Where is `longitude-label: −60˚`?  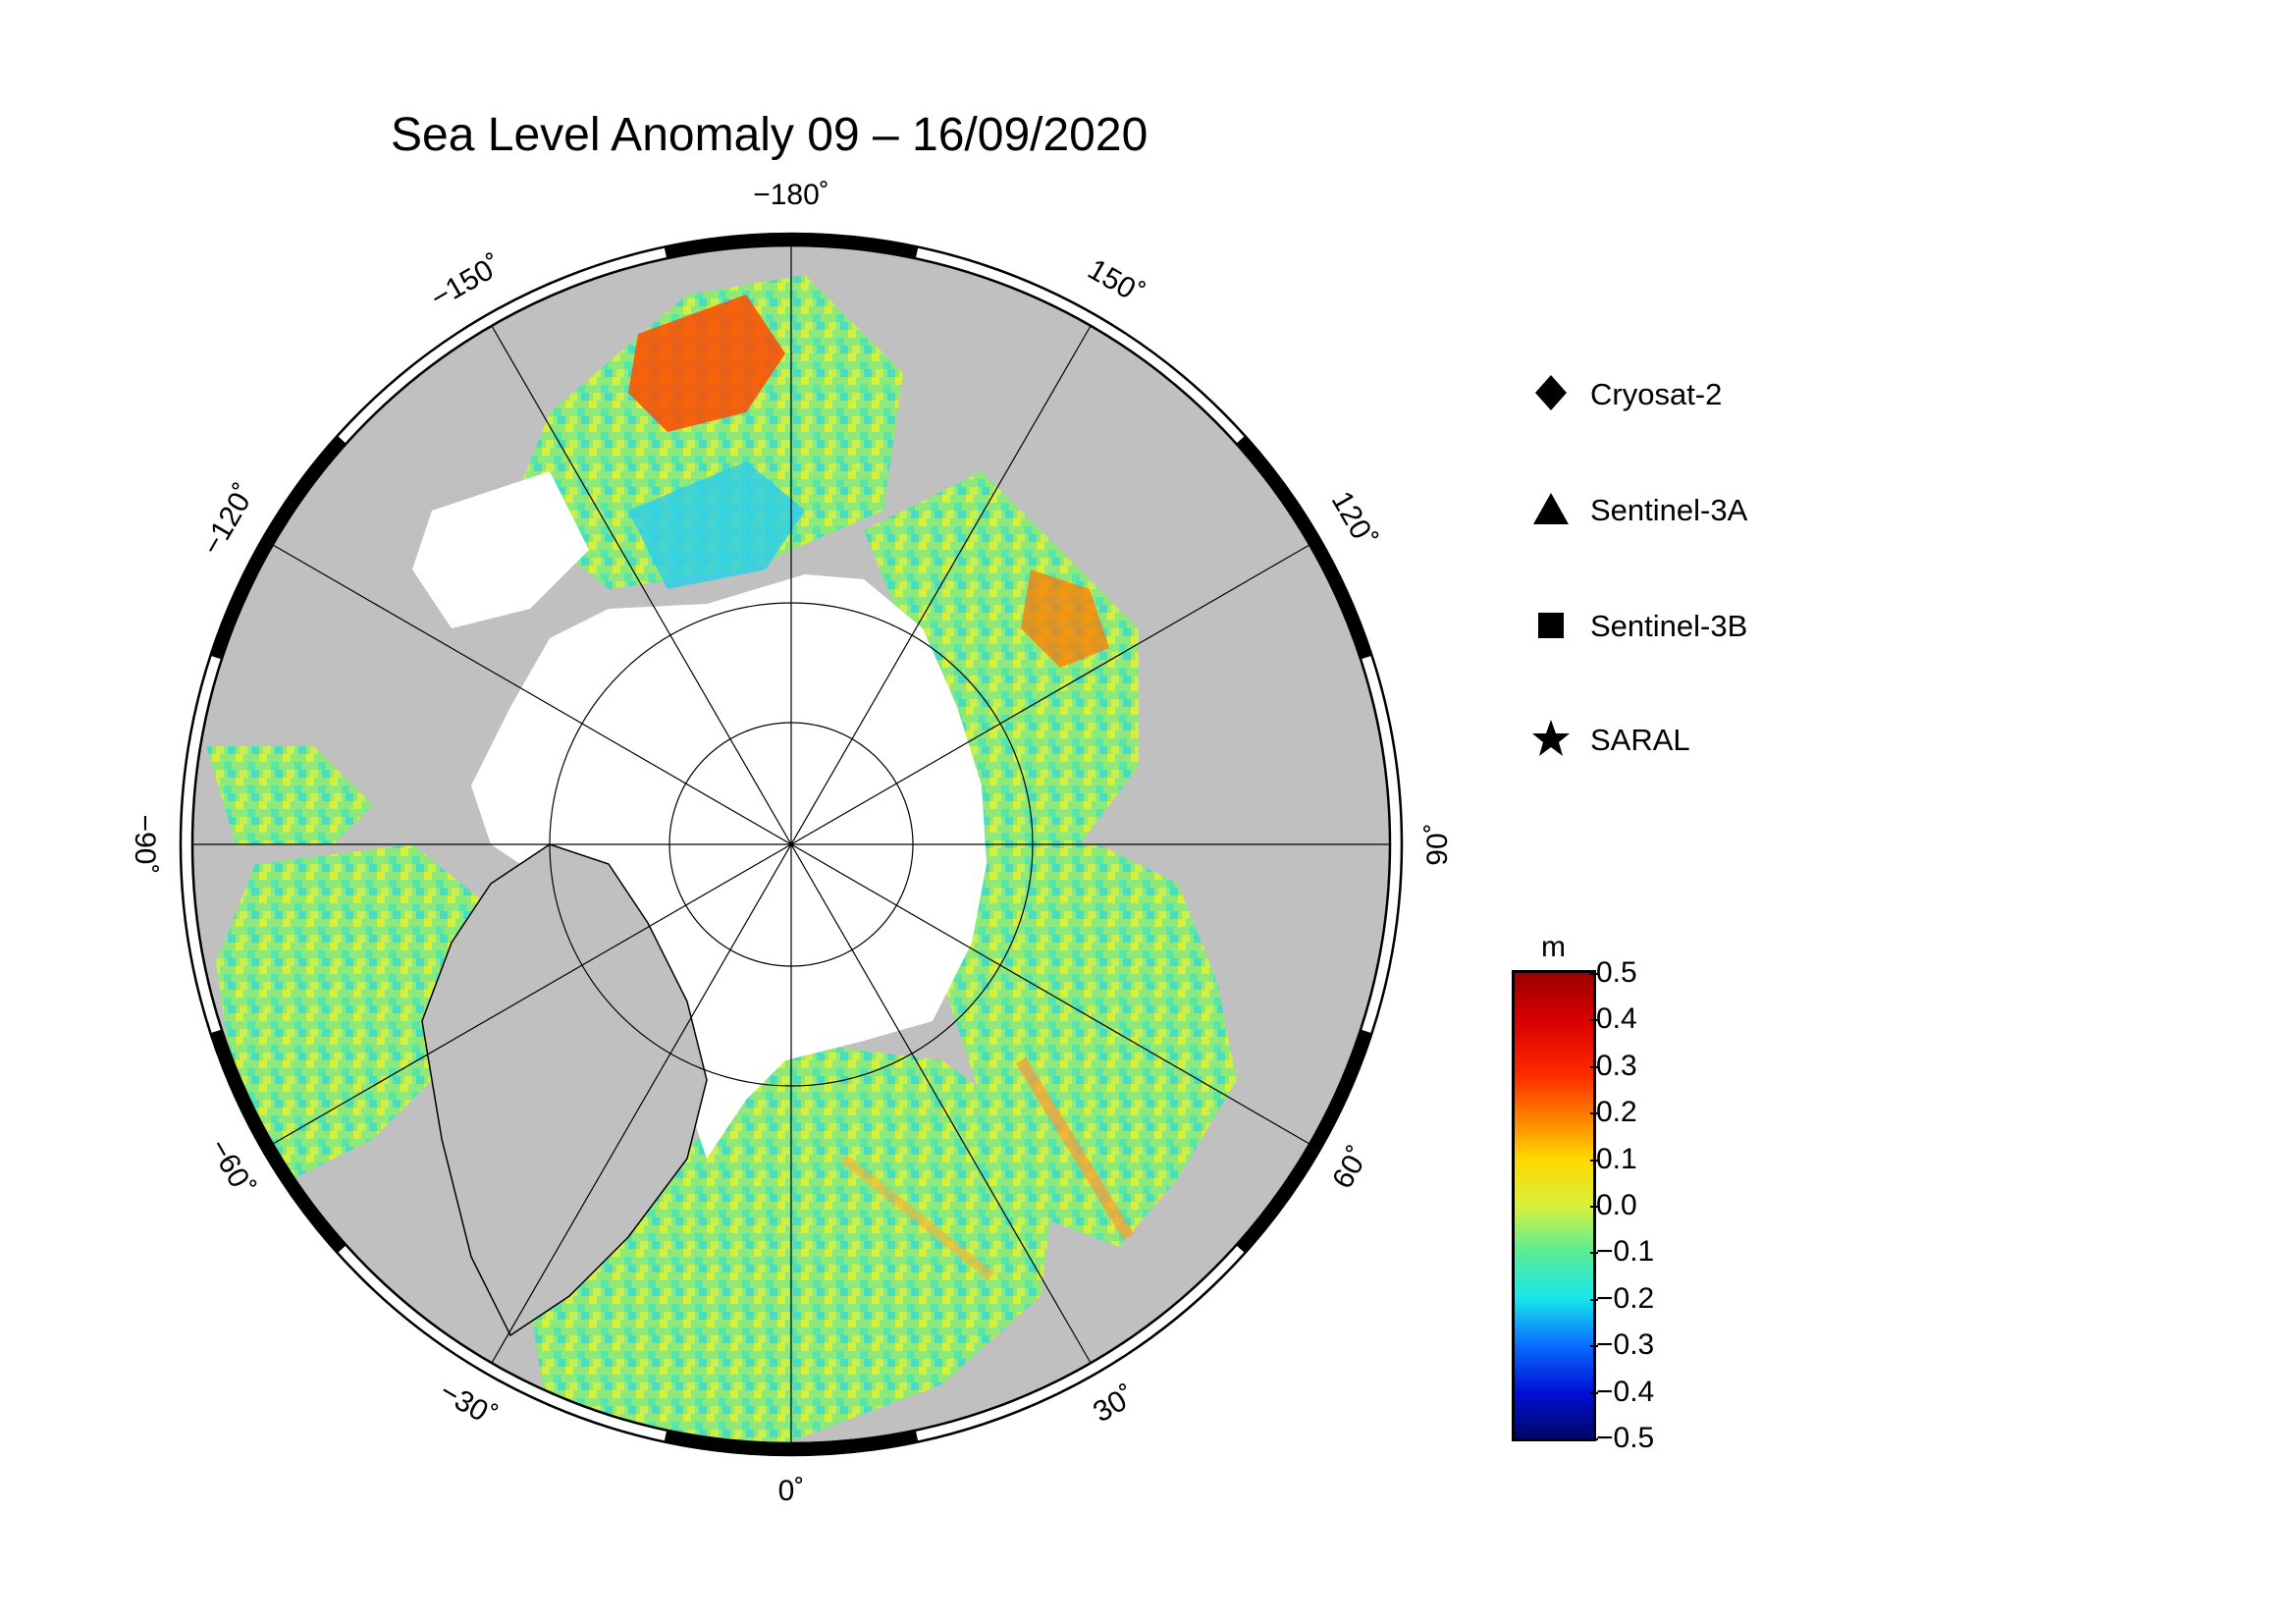 longitude-label: −60˚ is located at coordinates (231, 1168).